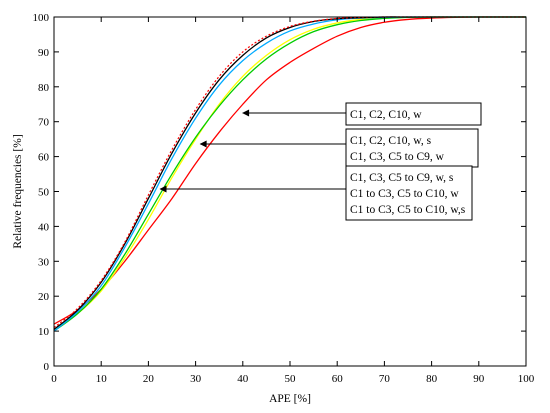 Image resolution: width=550 pixels, height=413 pixels. Describe the element at coordinates (44, 332) in the screenshot. I see `y-tick-label: 10` at that location.